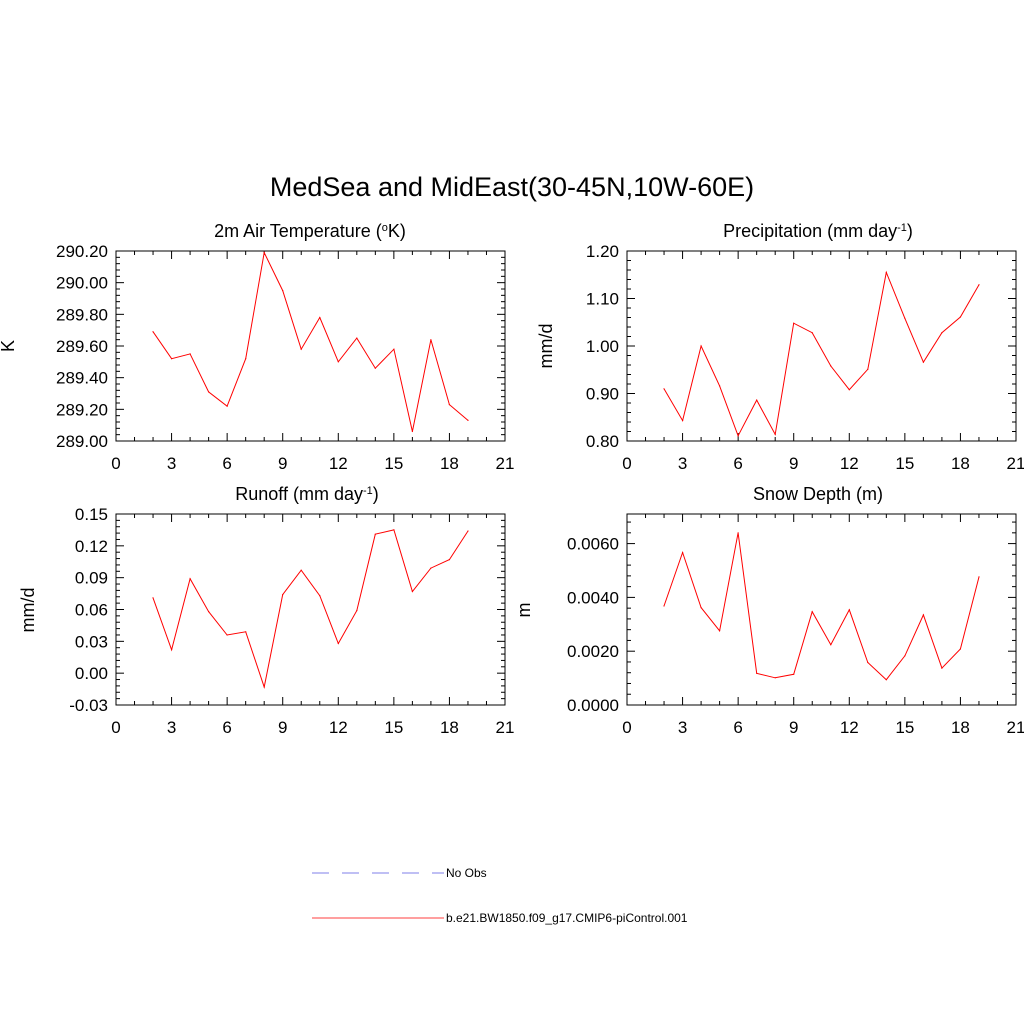 The height and width of the screenshot is (1024, 1024). I want to click on y-tick-label: 0.06, so click(91, 610).